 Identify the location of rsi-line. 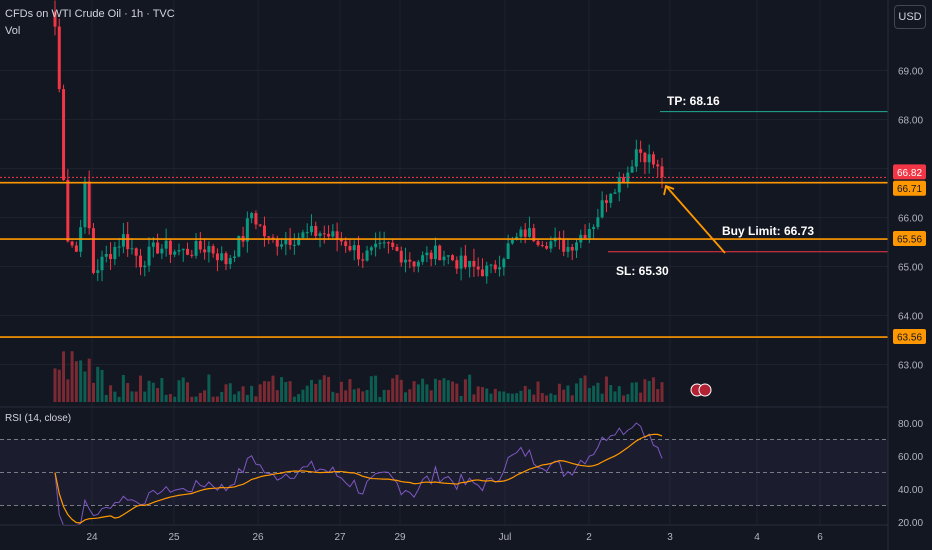
(358, 474).